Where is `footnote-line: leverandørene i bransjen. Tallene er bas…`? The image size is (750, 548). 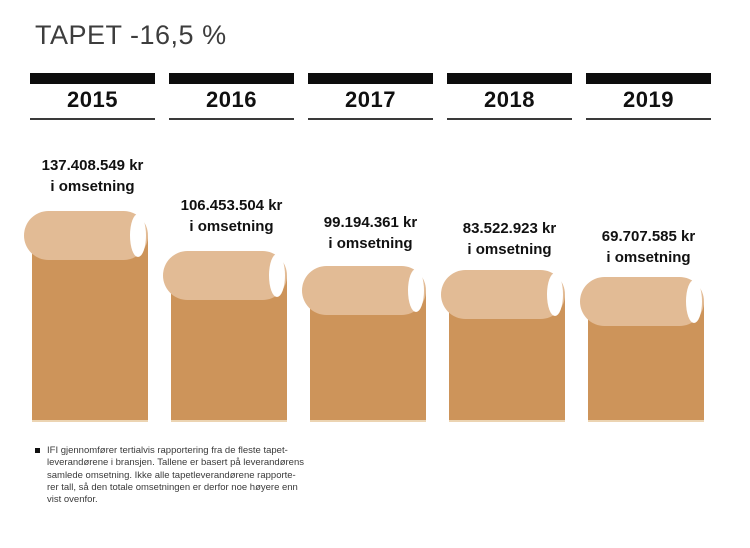 footnote-line: leverandørene i bransjen. Tallene er bas… is located at coordinates (176, 463).